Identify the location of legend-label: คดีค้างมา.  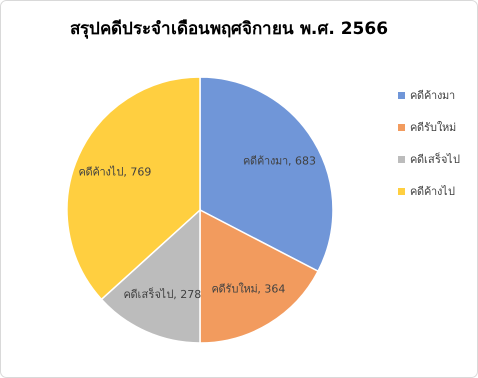
(432, 95).